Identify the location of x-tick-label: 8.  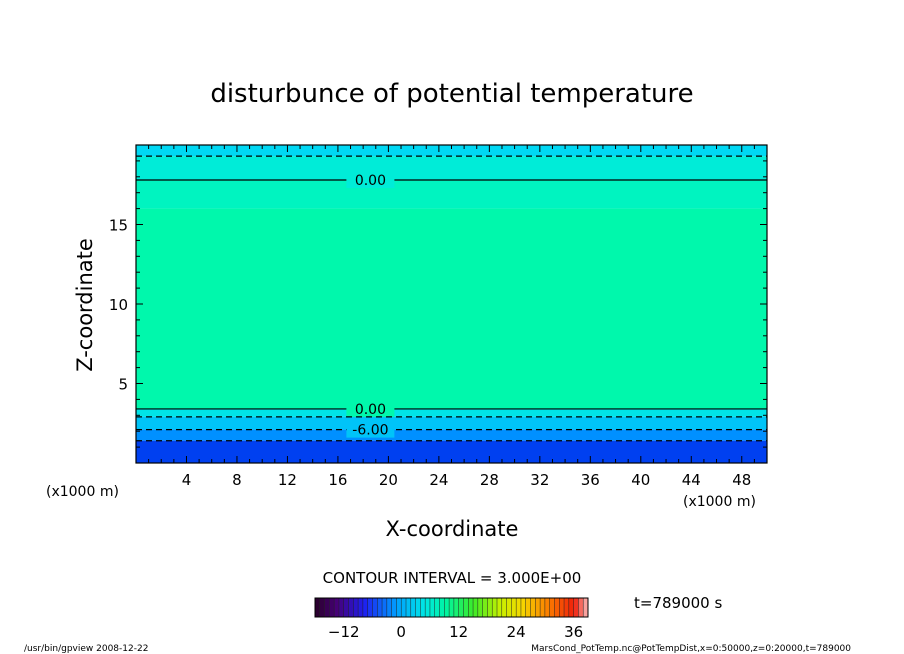
(237, 480).